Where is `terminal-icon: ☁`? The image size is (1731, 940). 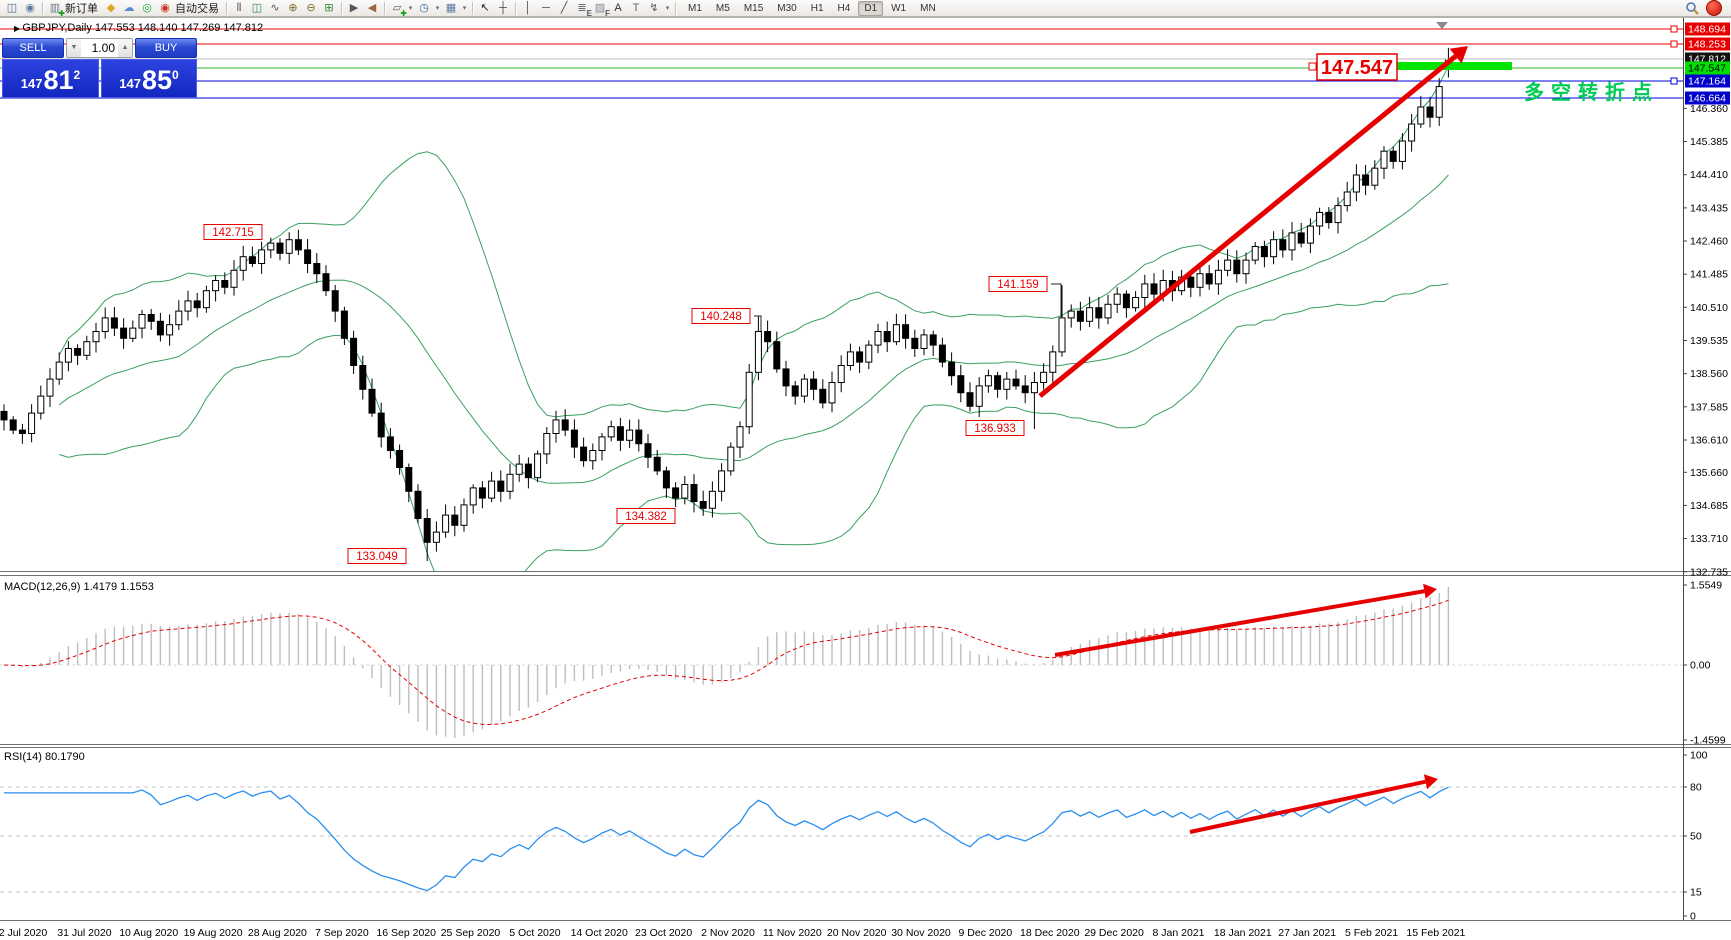 terminal-icon: ☁ is located at coordinates (129, 7).